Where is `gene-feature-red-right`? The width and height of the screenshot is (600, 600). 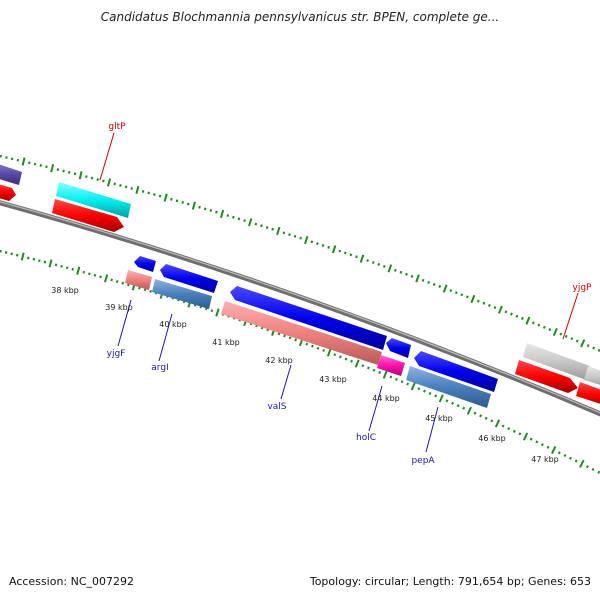 gene-feature-red-right is located at coordinates (588, 394).